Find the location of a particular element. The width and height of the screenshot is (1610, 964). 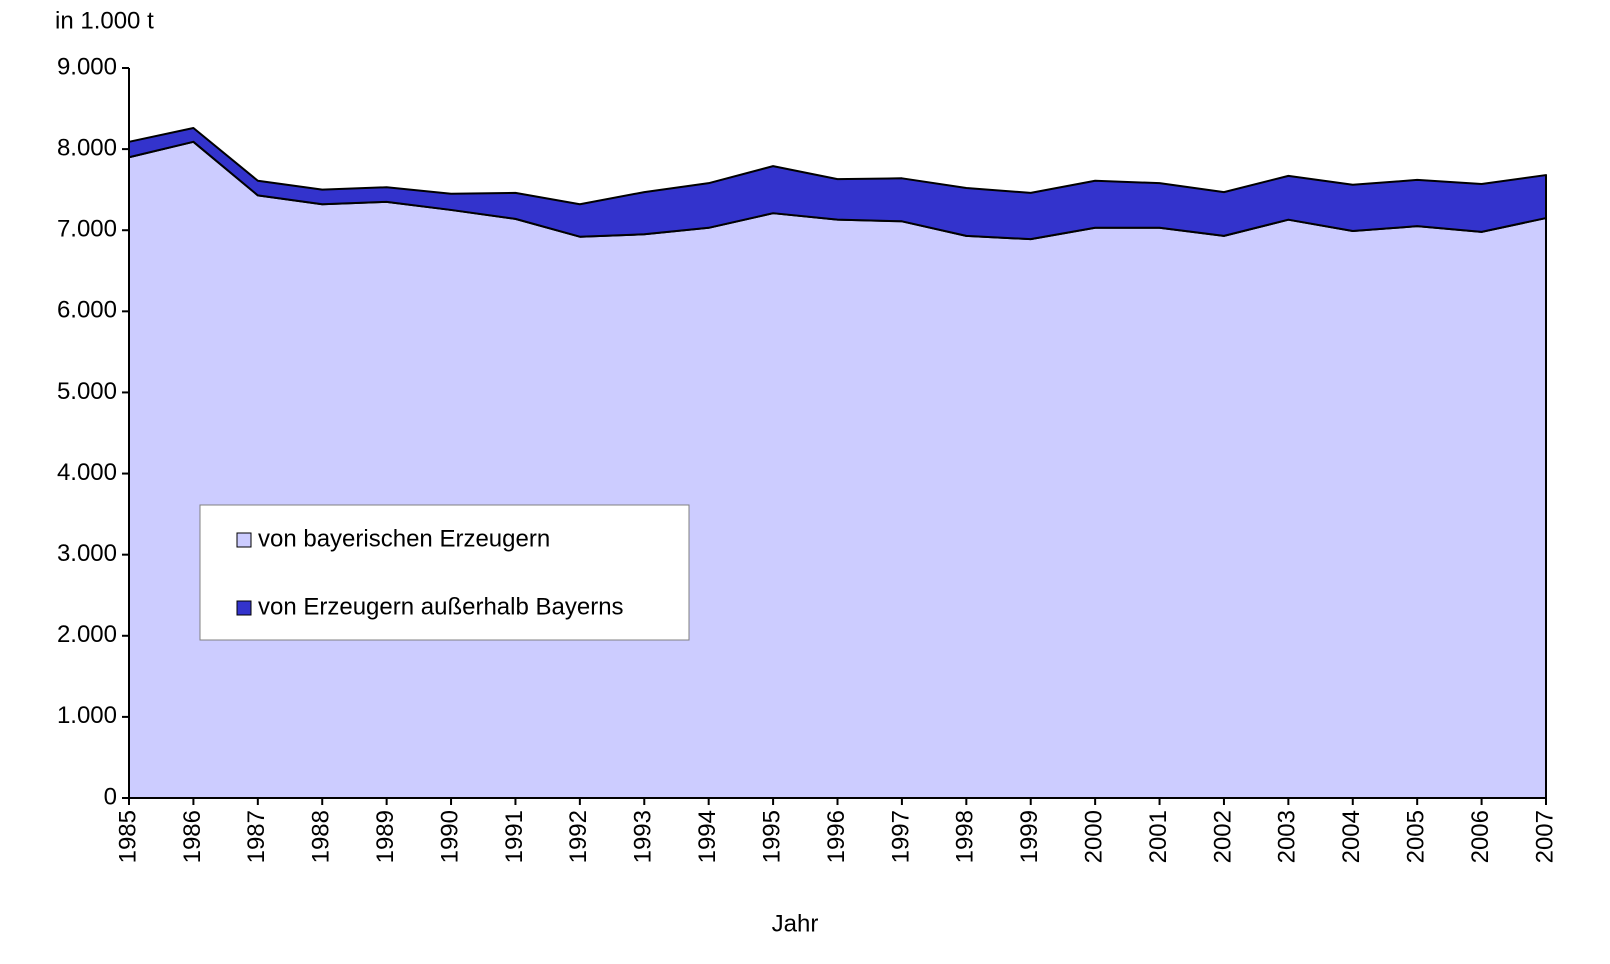

y-tick-label: 4.000 is located at coordinates (87, 472).